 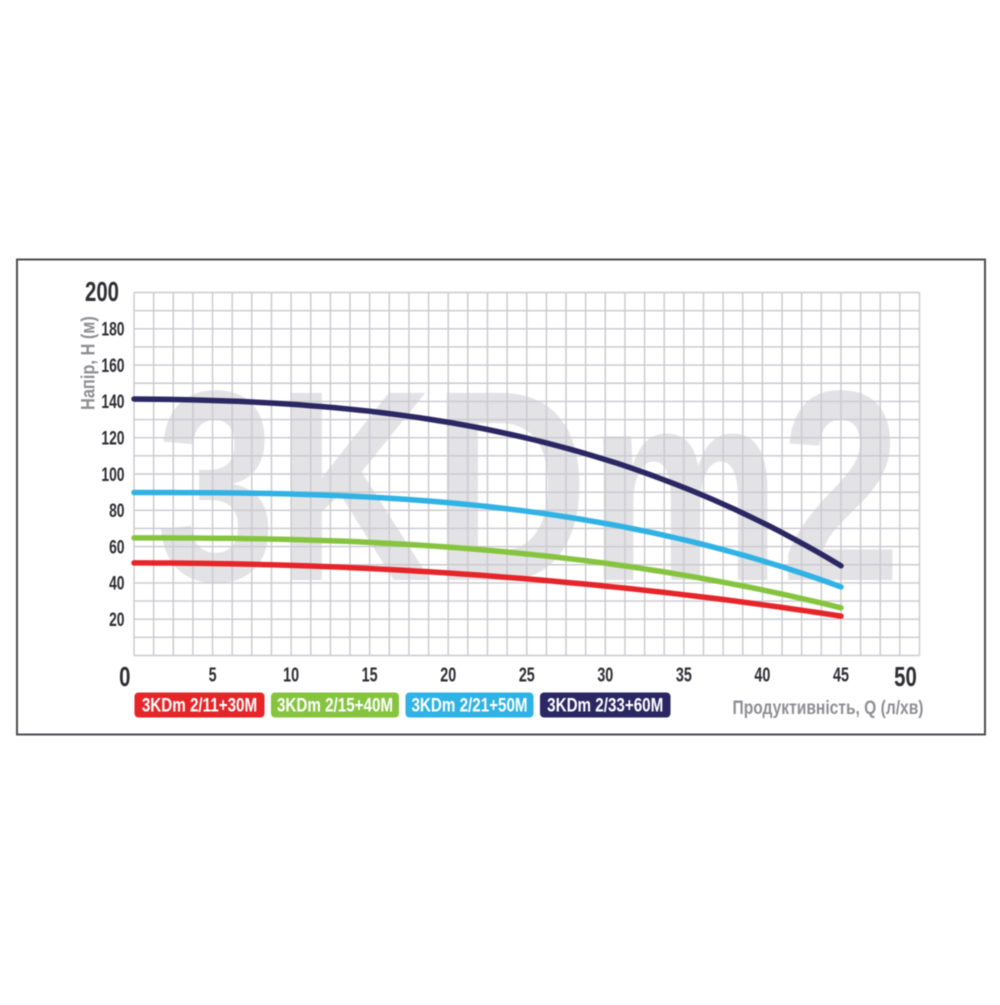 I want to click on svg-text: 5, so click(x=213, y=674).